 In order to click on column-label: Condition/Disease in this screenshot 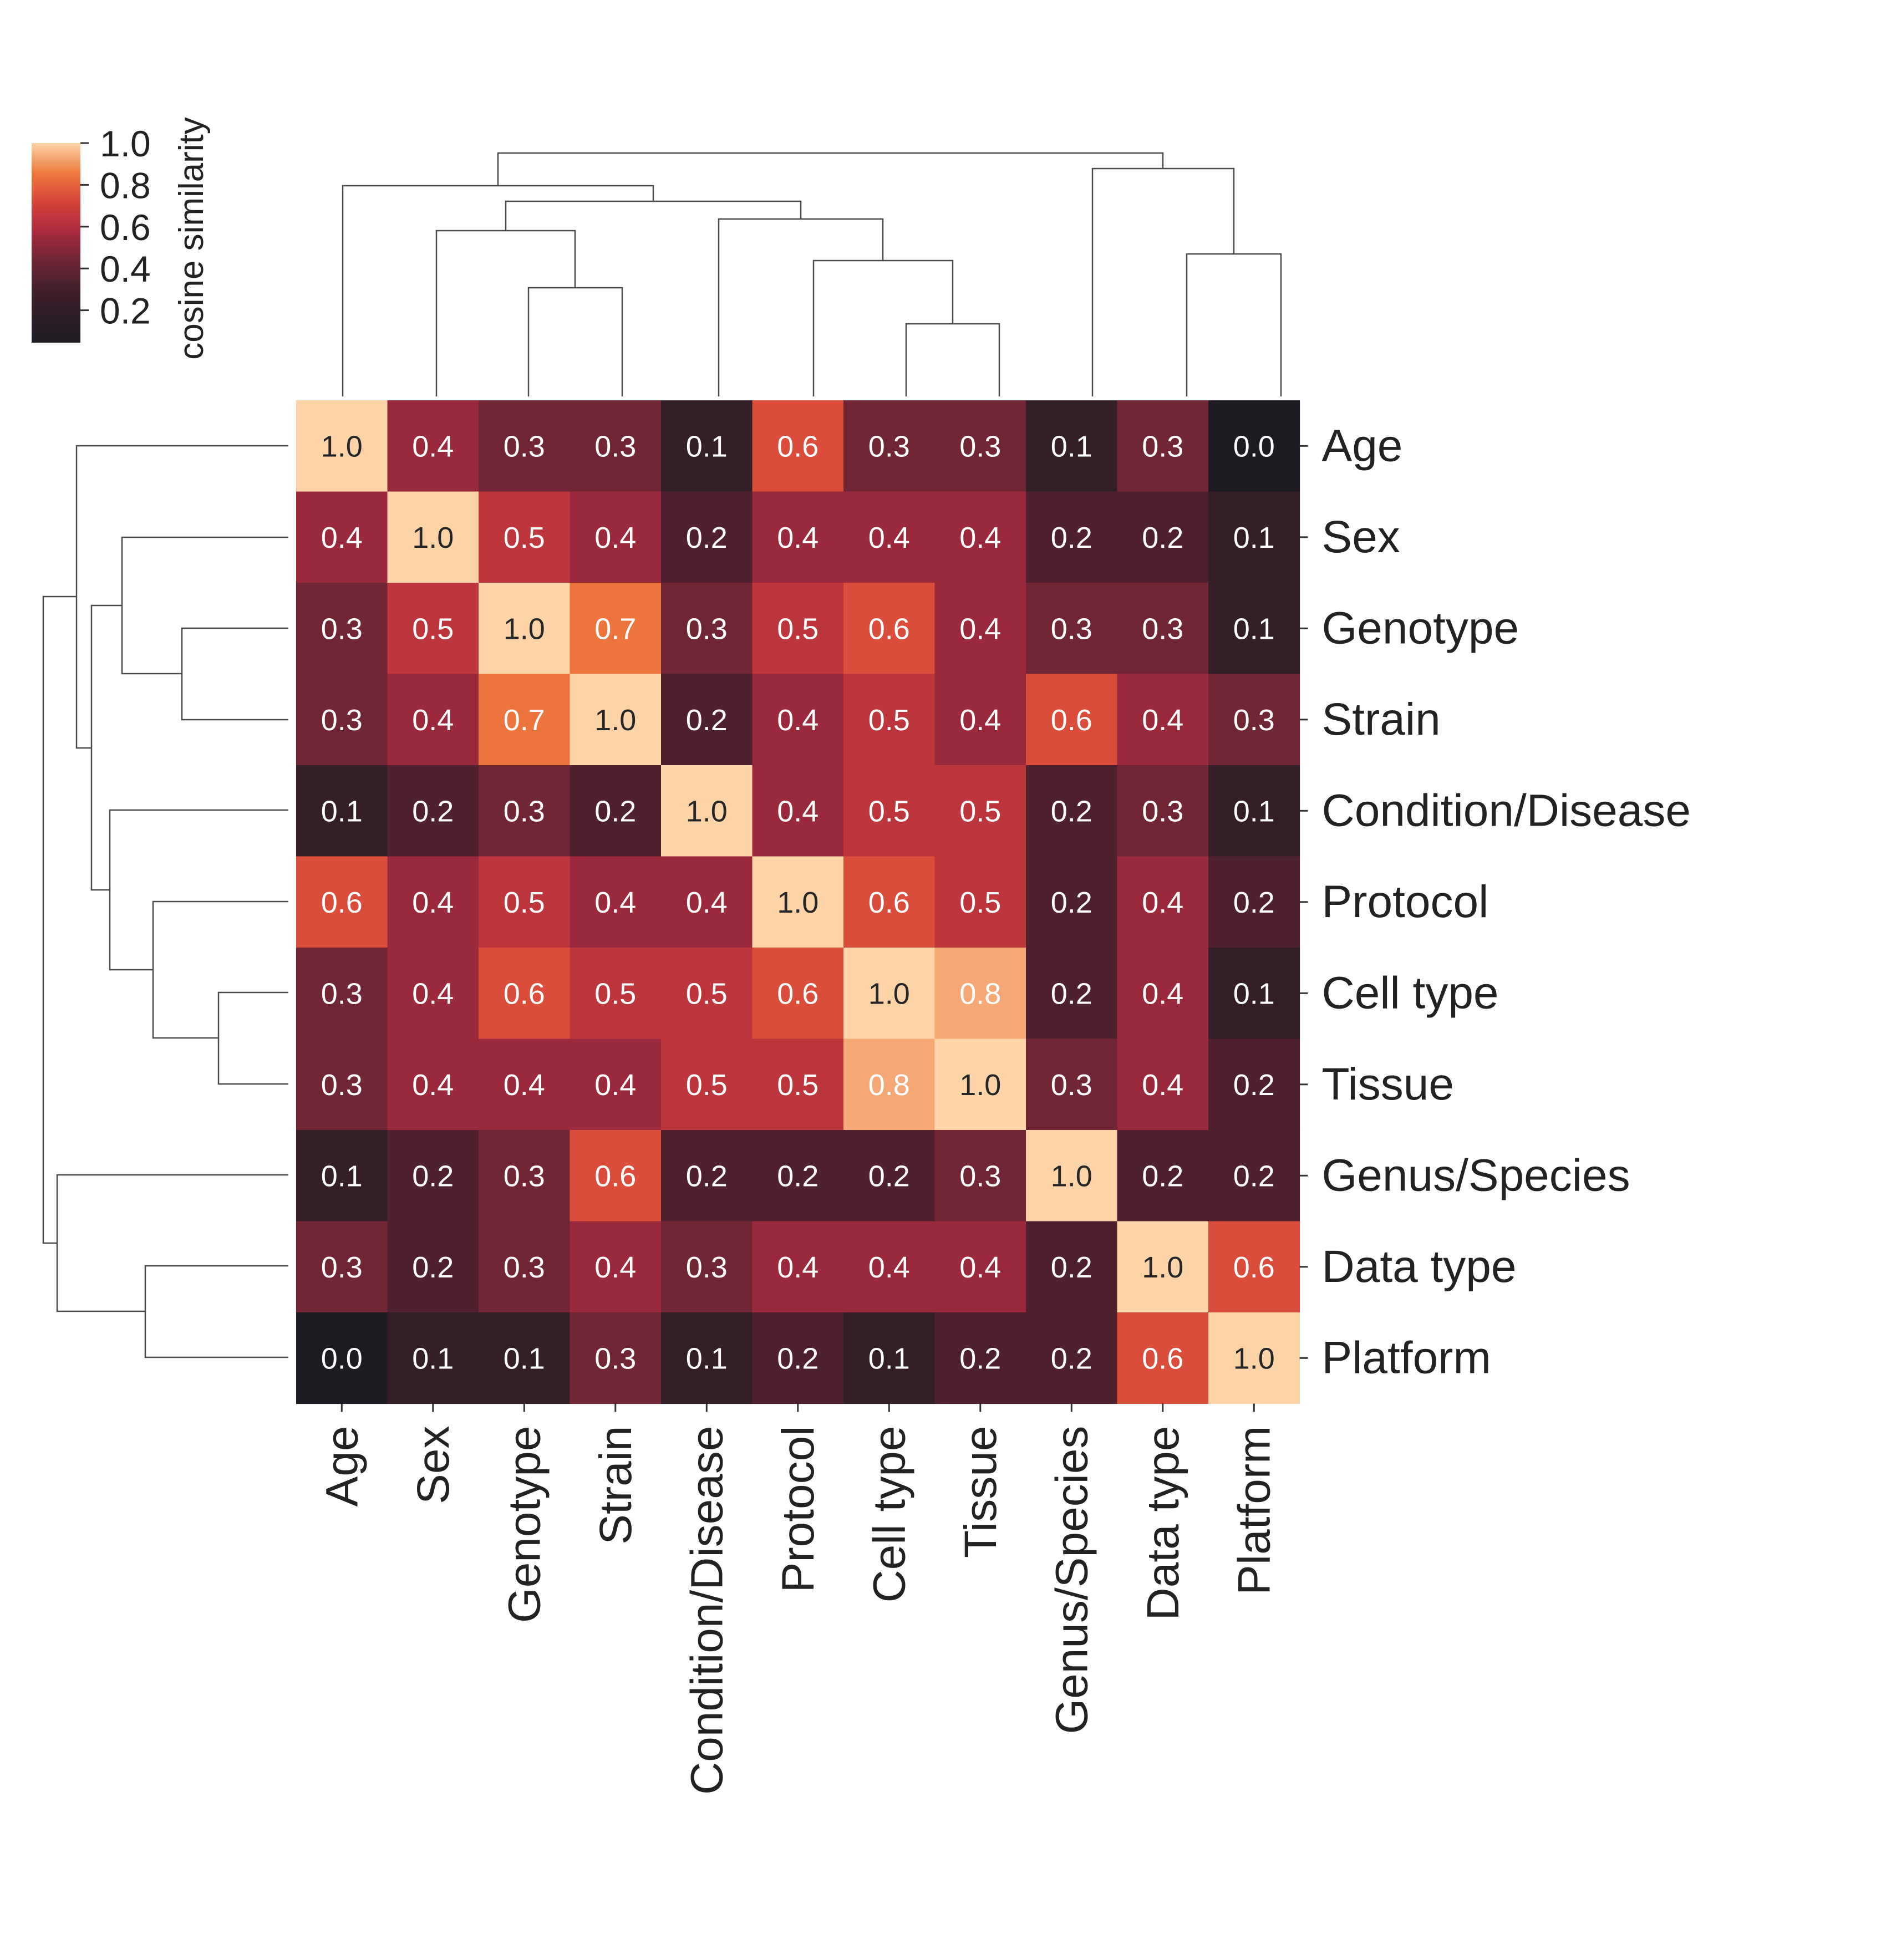, I will do `click(707, 1611)`.